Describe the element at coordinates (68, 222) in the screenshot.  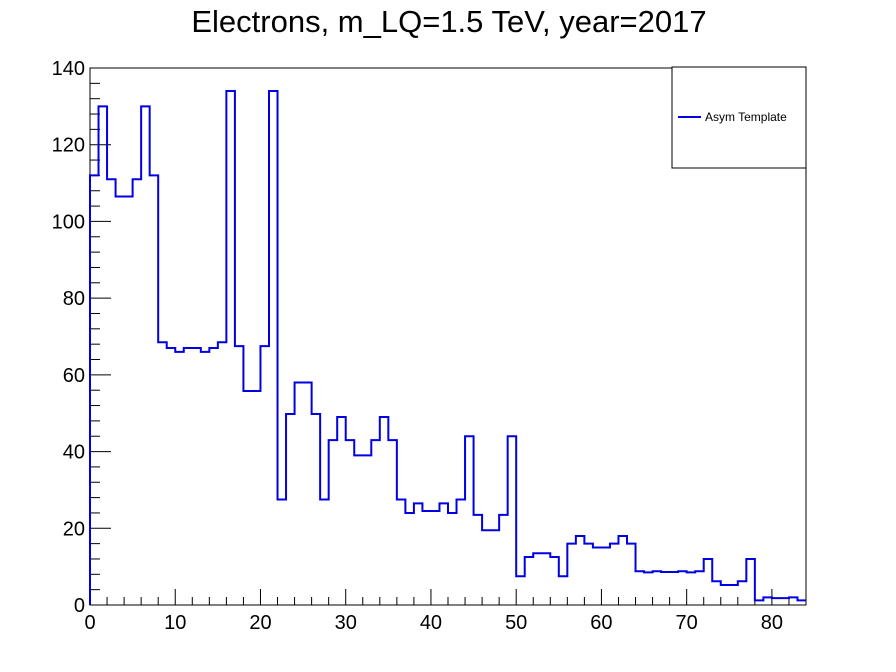
I see `y-tick-label: 100` at that location.